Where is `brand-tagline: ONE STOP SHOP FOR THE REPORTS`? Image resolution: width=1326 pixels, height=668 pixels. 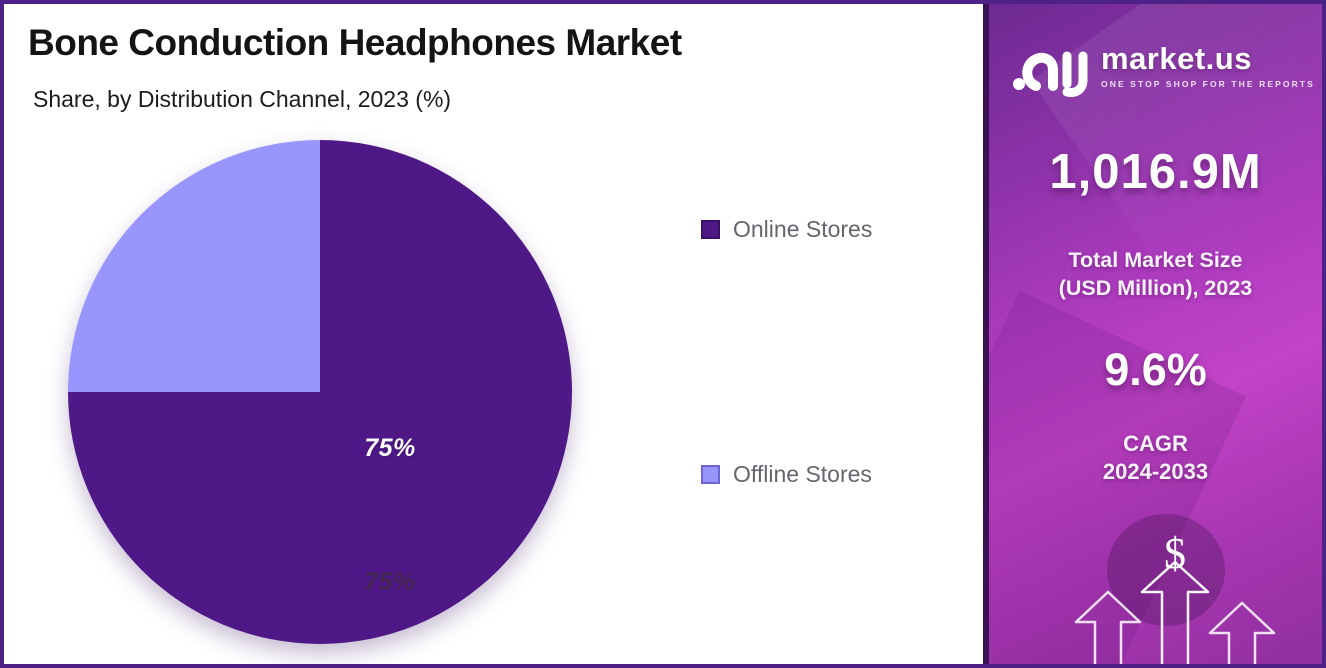
brand-tagline: ONE STOP SHOP FOR THE REPORTS is located at coordinates (1208, 84).